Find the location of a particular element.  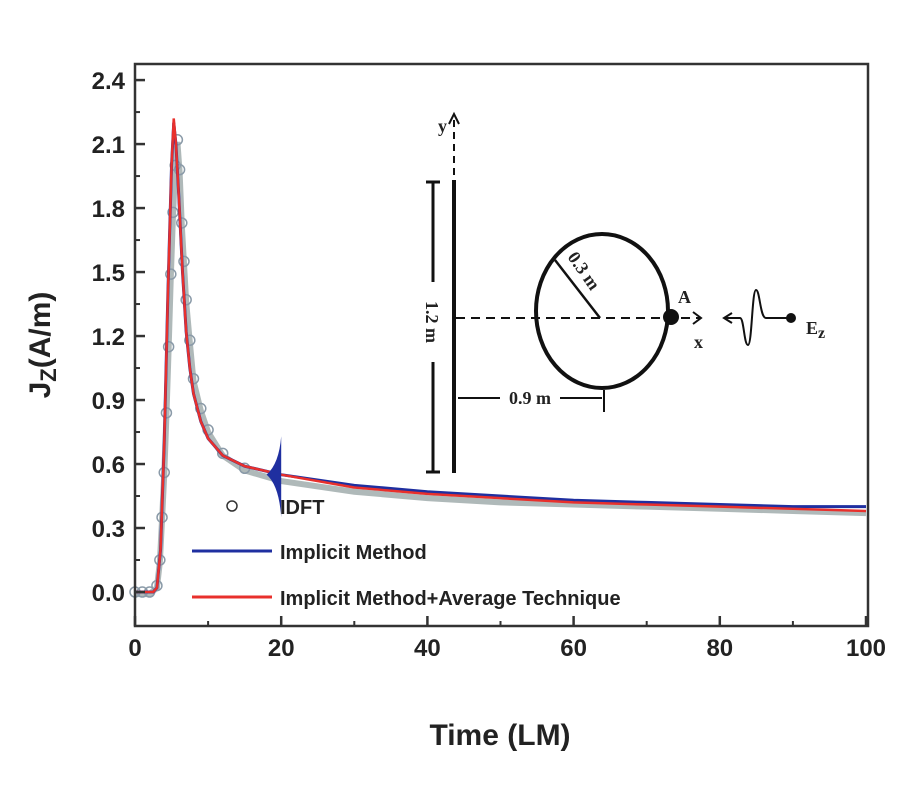

wave-arrow-icon is located at coordinates (727, 318).